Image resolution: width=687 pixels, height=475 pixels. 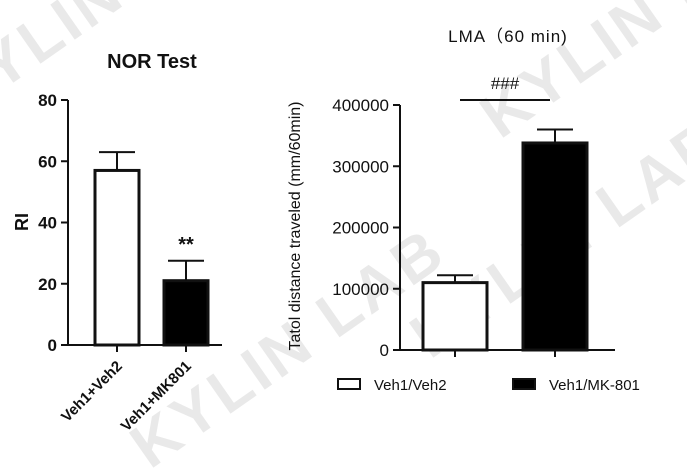 What do you see at coordinates (47, 161) in the screenshot?
I see `y-tick-label: 60` at bounding box center [47, 161].